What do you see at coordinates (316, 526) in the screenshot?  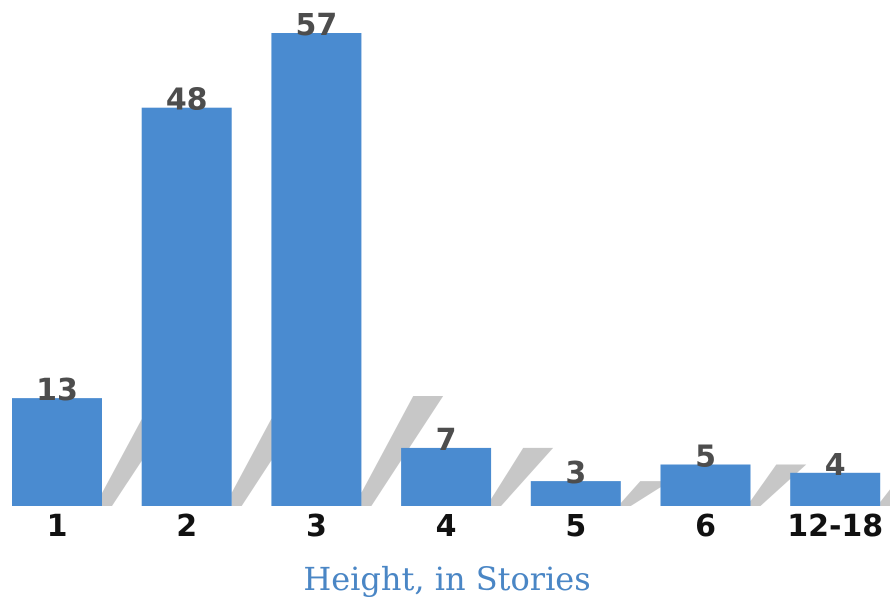 I see `x-tick-label-3: 3` at bounding box center [316, 526].